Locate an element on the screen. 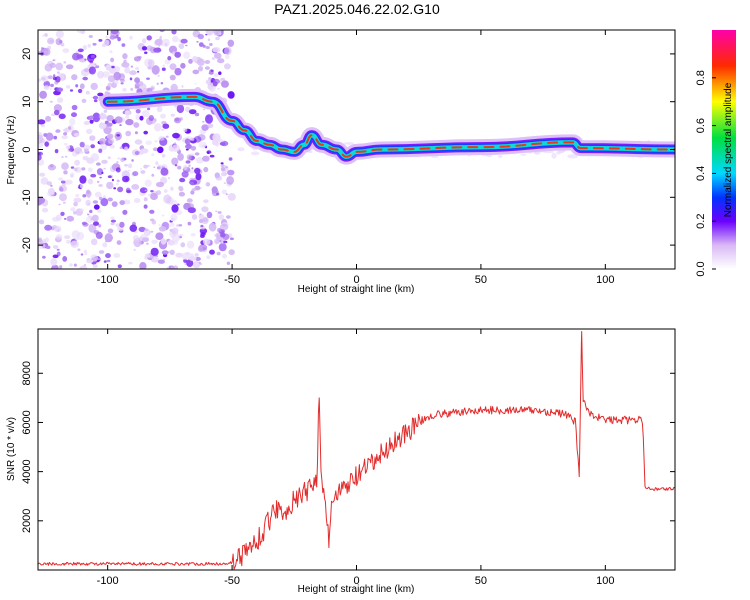  spectrogram-x-label: Height of straight line (km) is located at coordinates (356, 289).